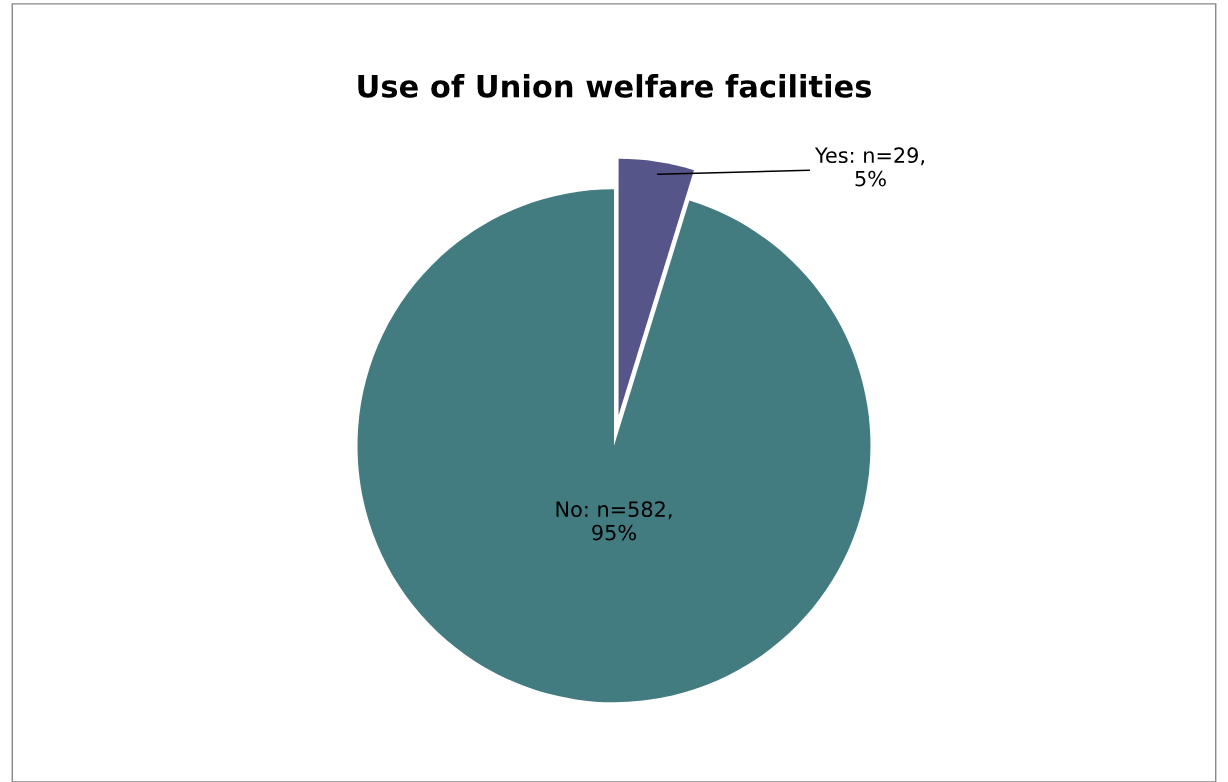 The image size is (1228, 782). Describe the element at coordinates (614, 86) in the screenshot. I see `chart-title: Use of Union welfare facilities` at that location.